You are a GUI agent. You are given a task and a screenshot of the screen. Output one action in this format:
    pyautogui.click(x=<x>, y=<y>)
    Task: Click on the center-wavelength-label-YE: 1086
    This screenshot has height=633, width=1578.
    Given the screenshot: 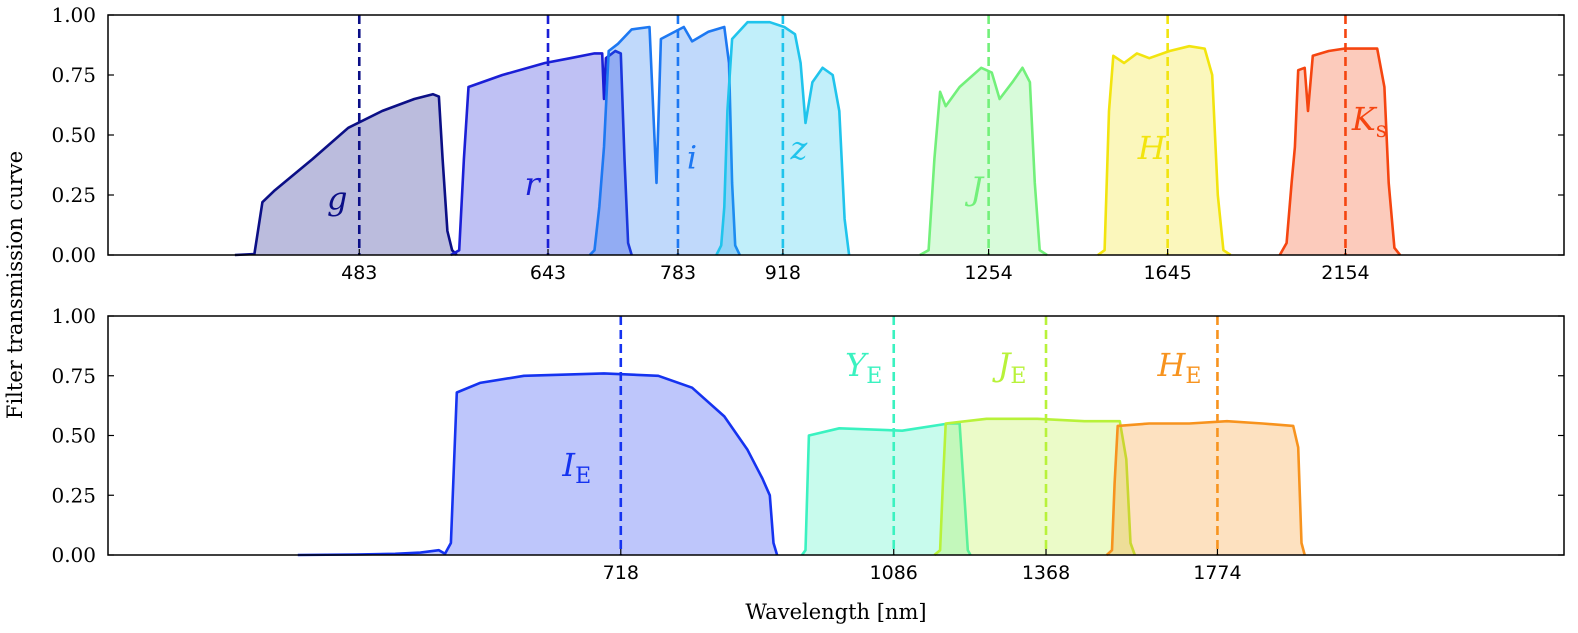 What is the action you would take?
    pyautogui.click(x=894, y=573)
    